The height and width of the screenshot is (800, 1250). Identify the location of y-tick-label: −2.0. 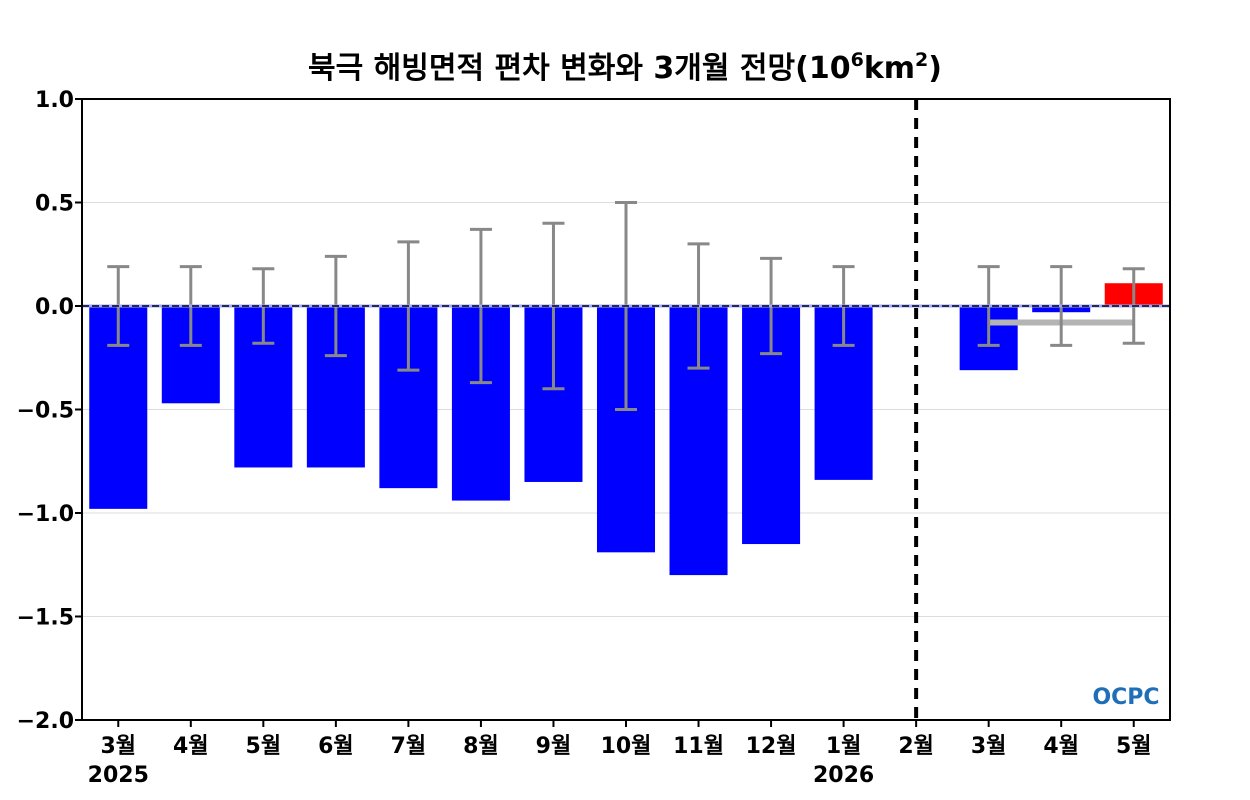
(45, 721).